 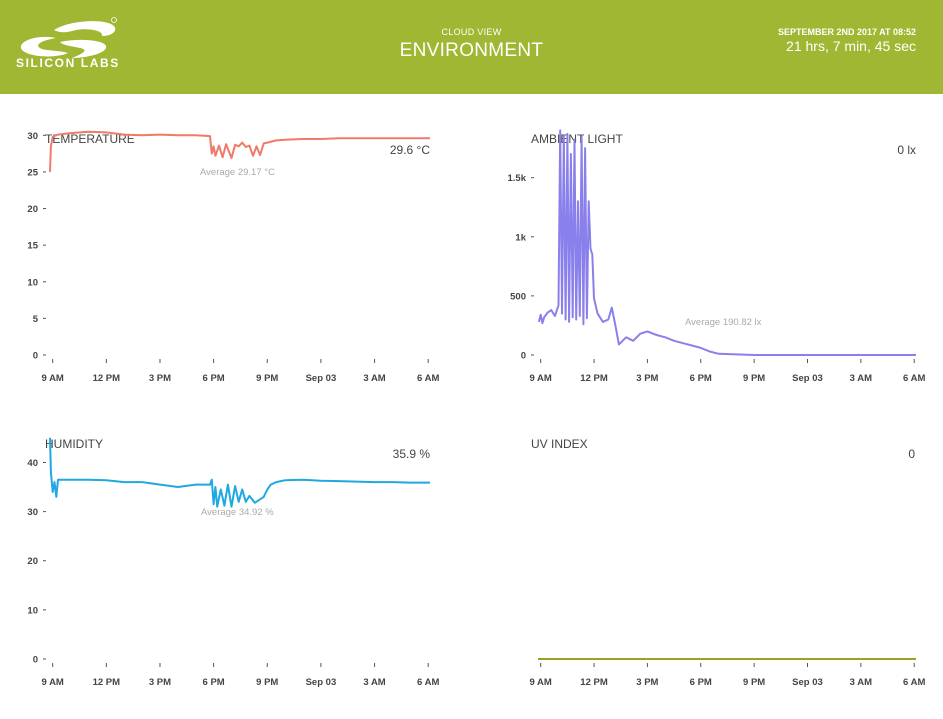 What do you see at coordinates (74, 444) in the screenshot?
I see `chart-title: HUMIDITY` at bounding box center [74, 444].